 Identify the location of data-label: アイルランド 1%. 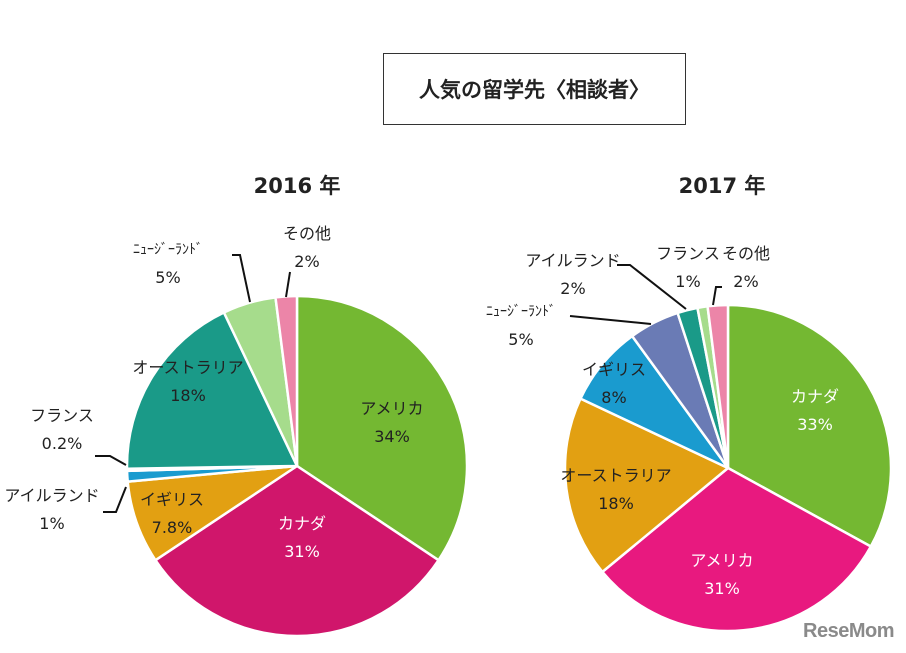
(52, 509).